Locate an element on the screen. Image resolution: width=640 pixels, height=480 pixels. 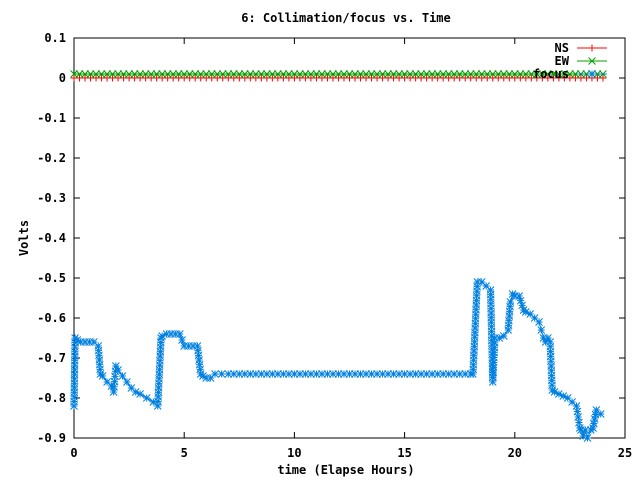
x-tick-label: 20 is located at coordinates (515, 453).